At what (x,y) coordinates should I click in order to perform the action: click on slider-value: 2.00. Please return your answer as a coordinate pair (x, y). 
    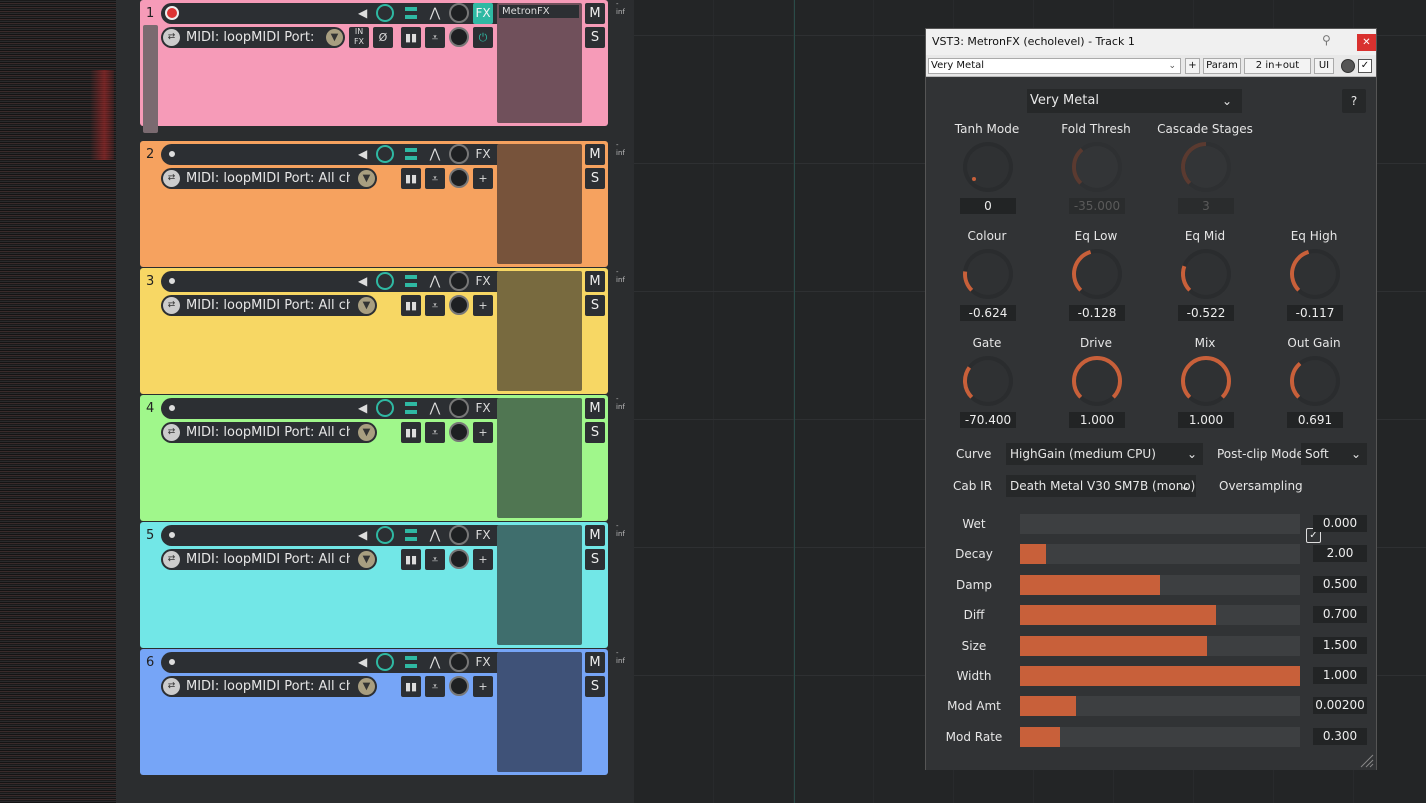
    Looking at the image, I should click on (1340, 553).